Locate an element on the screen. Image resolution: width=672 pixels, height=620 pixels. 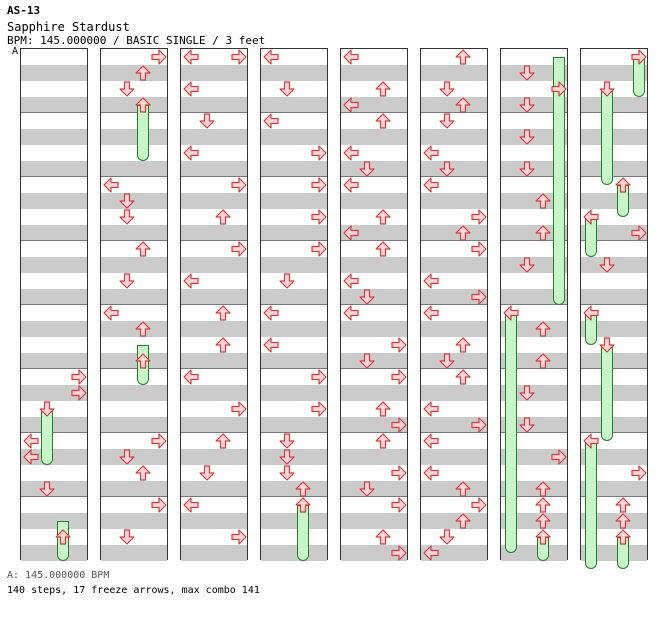
bpm-marker: A is located at coordinates (15, 51).